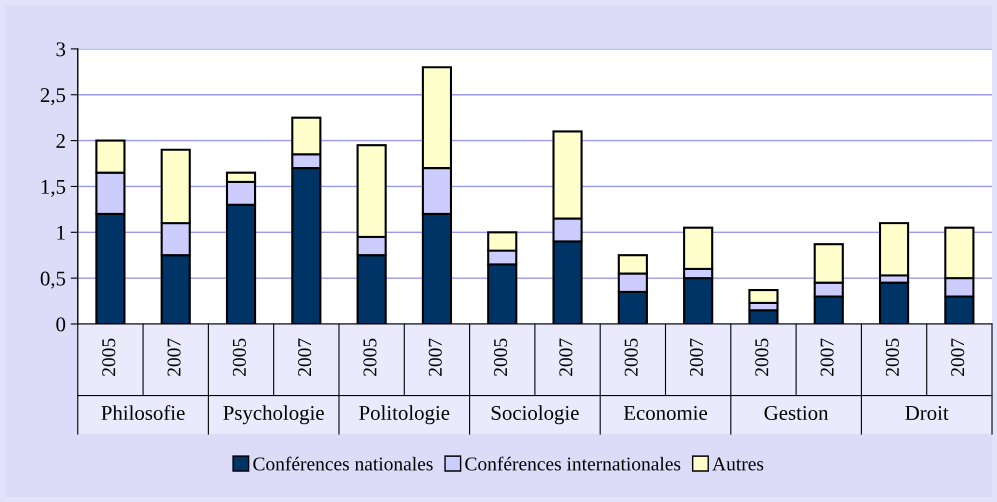 Image resolution: width=997 pixels, height=502 pixels. Describe the element at coordinates (143, 412) in the screenshot. I see `text: Philosofie` at that location.